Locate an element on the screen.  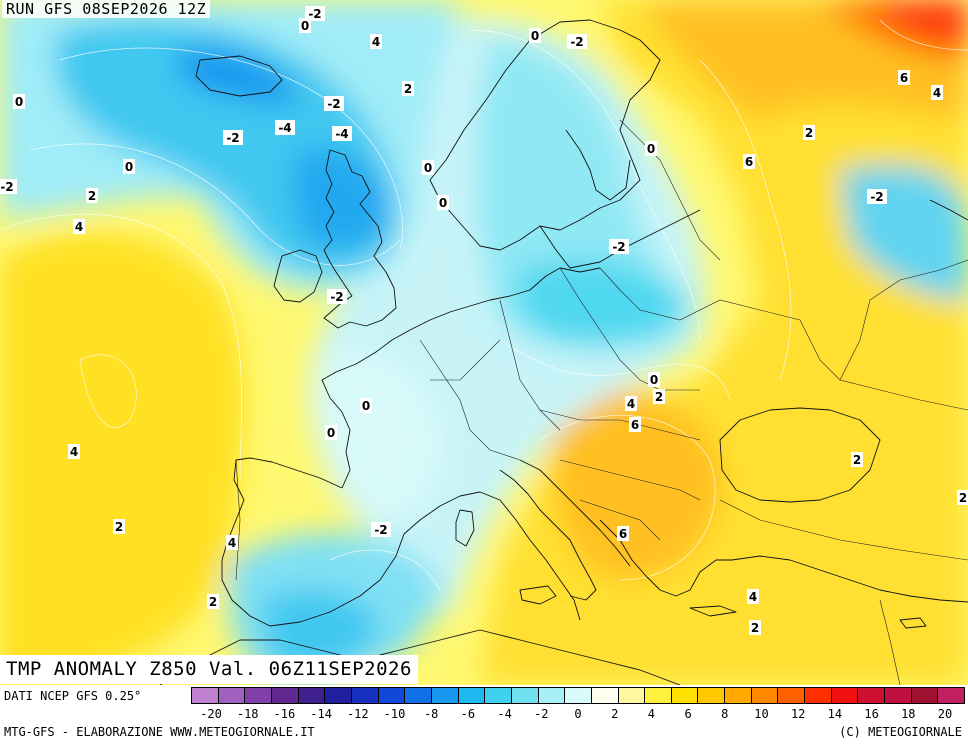
coast-cyprus is located at coordinates (913, 623).